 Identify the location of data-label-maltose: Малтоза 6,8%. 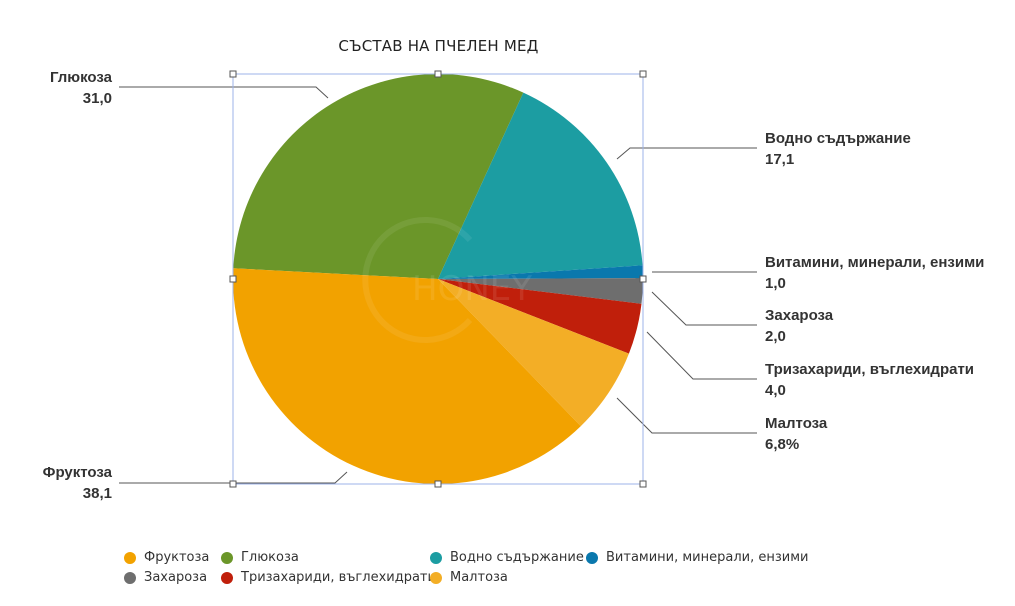
(796, 434).